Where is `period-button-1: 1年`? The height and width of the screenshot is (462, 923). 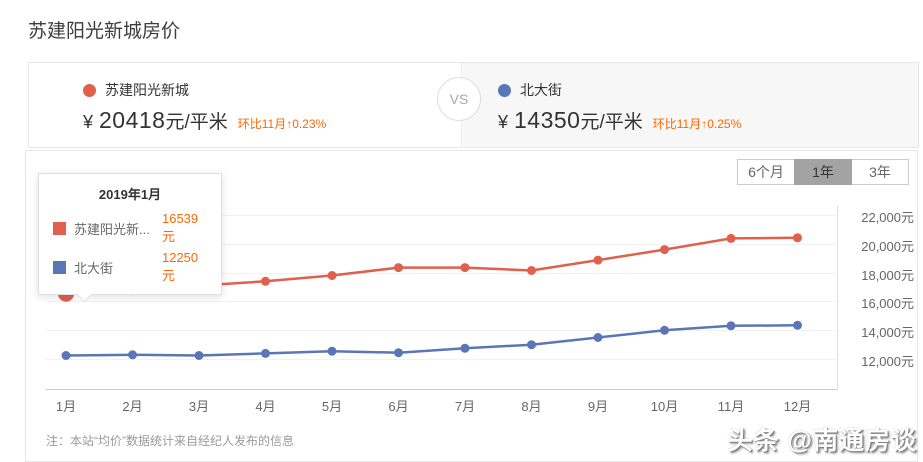 period-button-1: 1年 is located at coordinates (823, 172).